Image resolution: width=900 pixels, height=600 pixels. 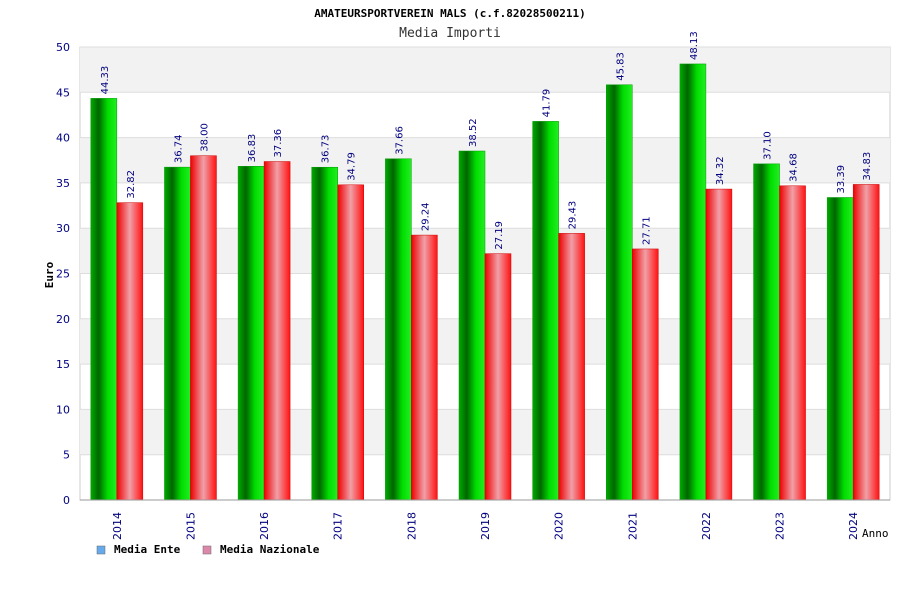 What do you see at coordinates (693, 282) in the screenshot?
I see `bar-media-ente-2022` at bounding box center [693, 282].